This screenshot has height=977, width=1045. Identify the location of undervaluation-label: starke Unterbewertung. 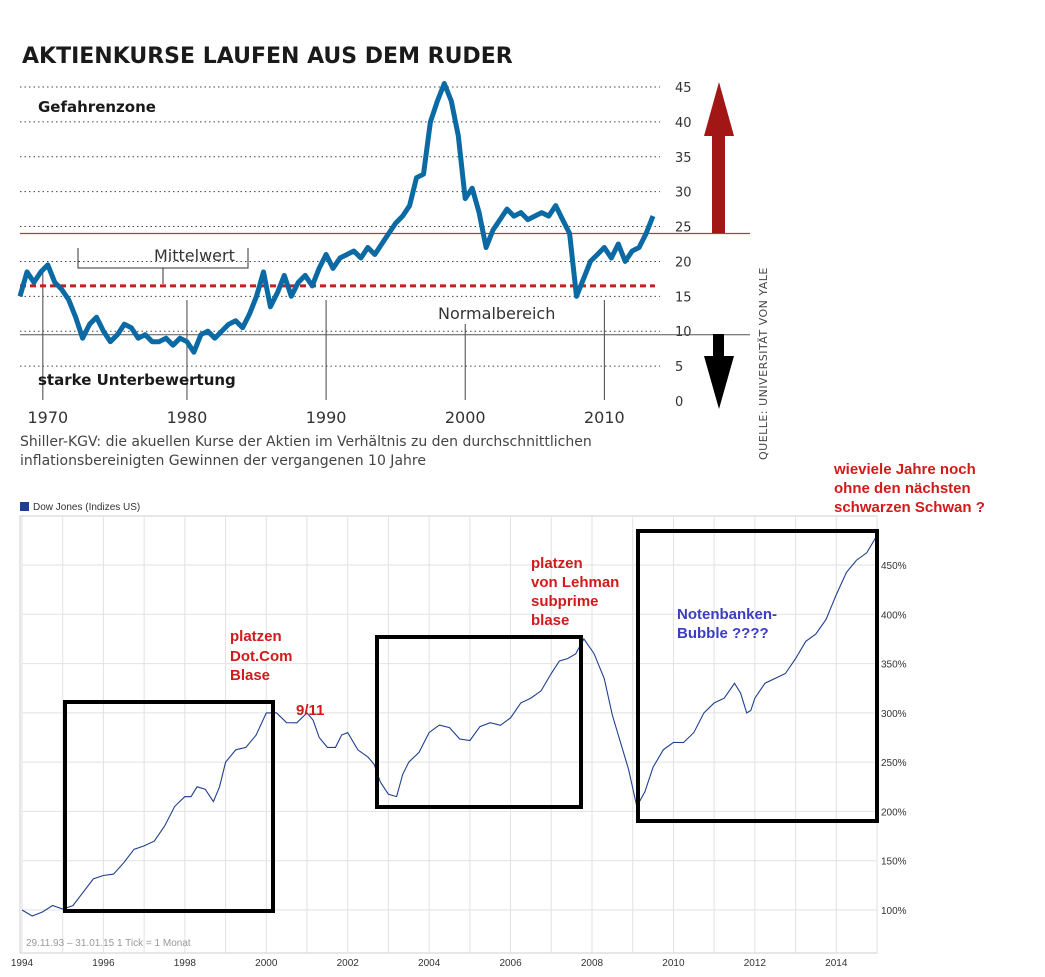
(137, 380).